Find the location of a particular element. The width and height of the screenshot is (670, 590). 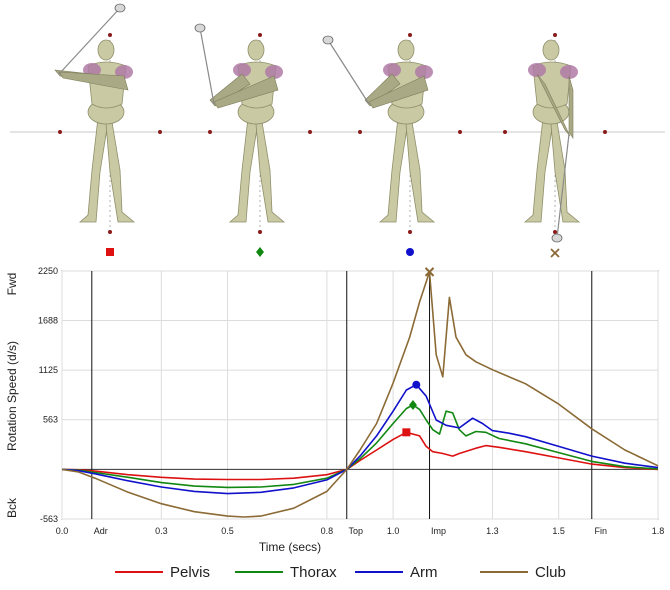

x-tick-label-2: 0.5 is located at coordinates (227, 531).